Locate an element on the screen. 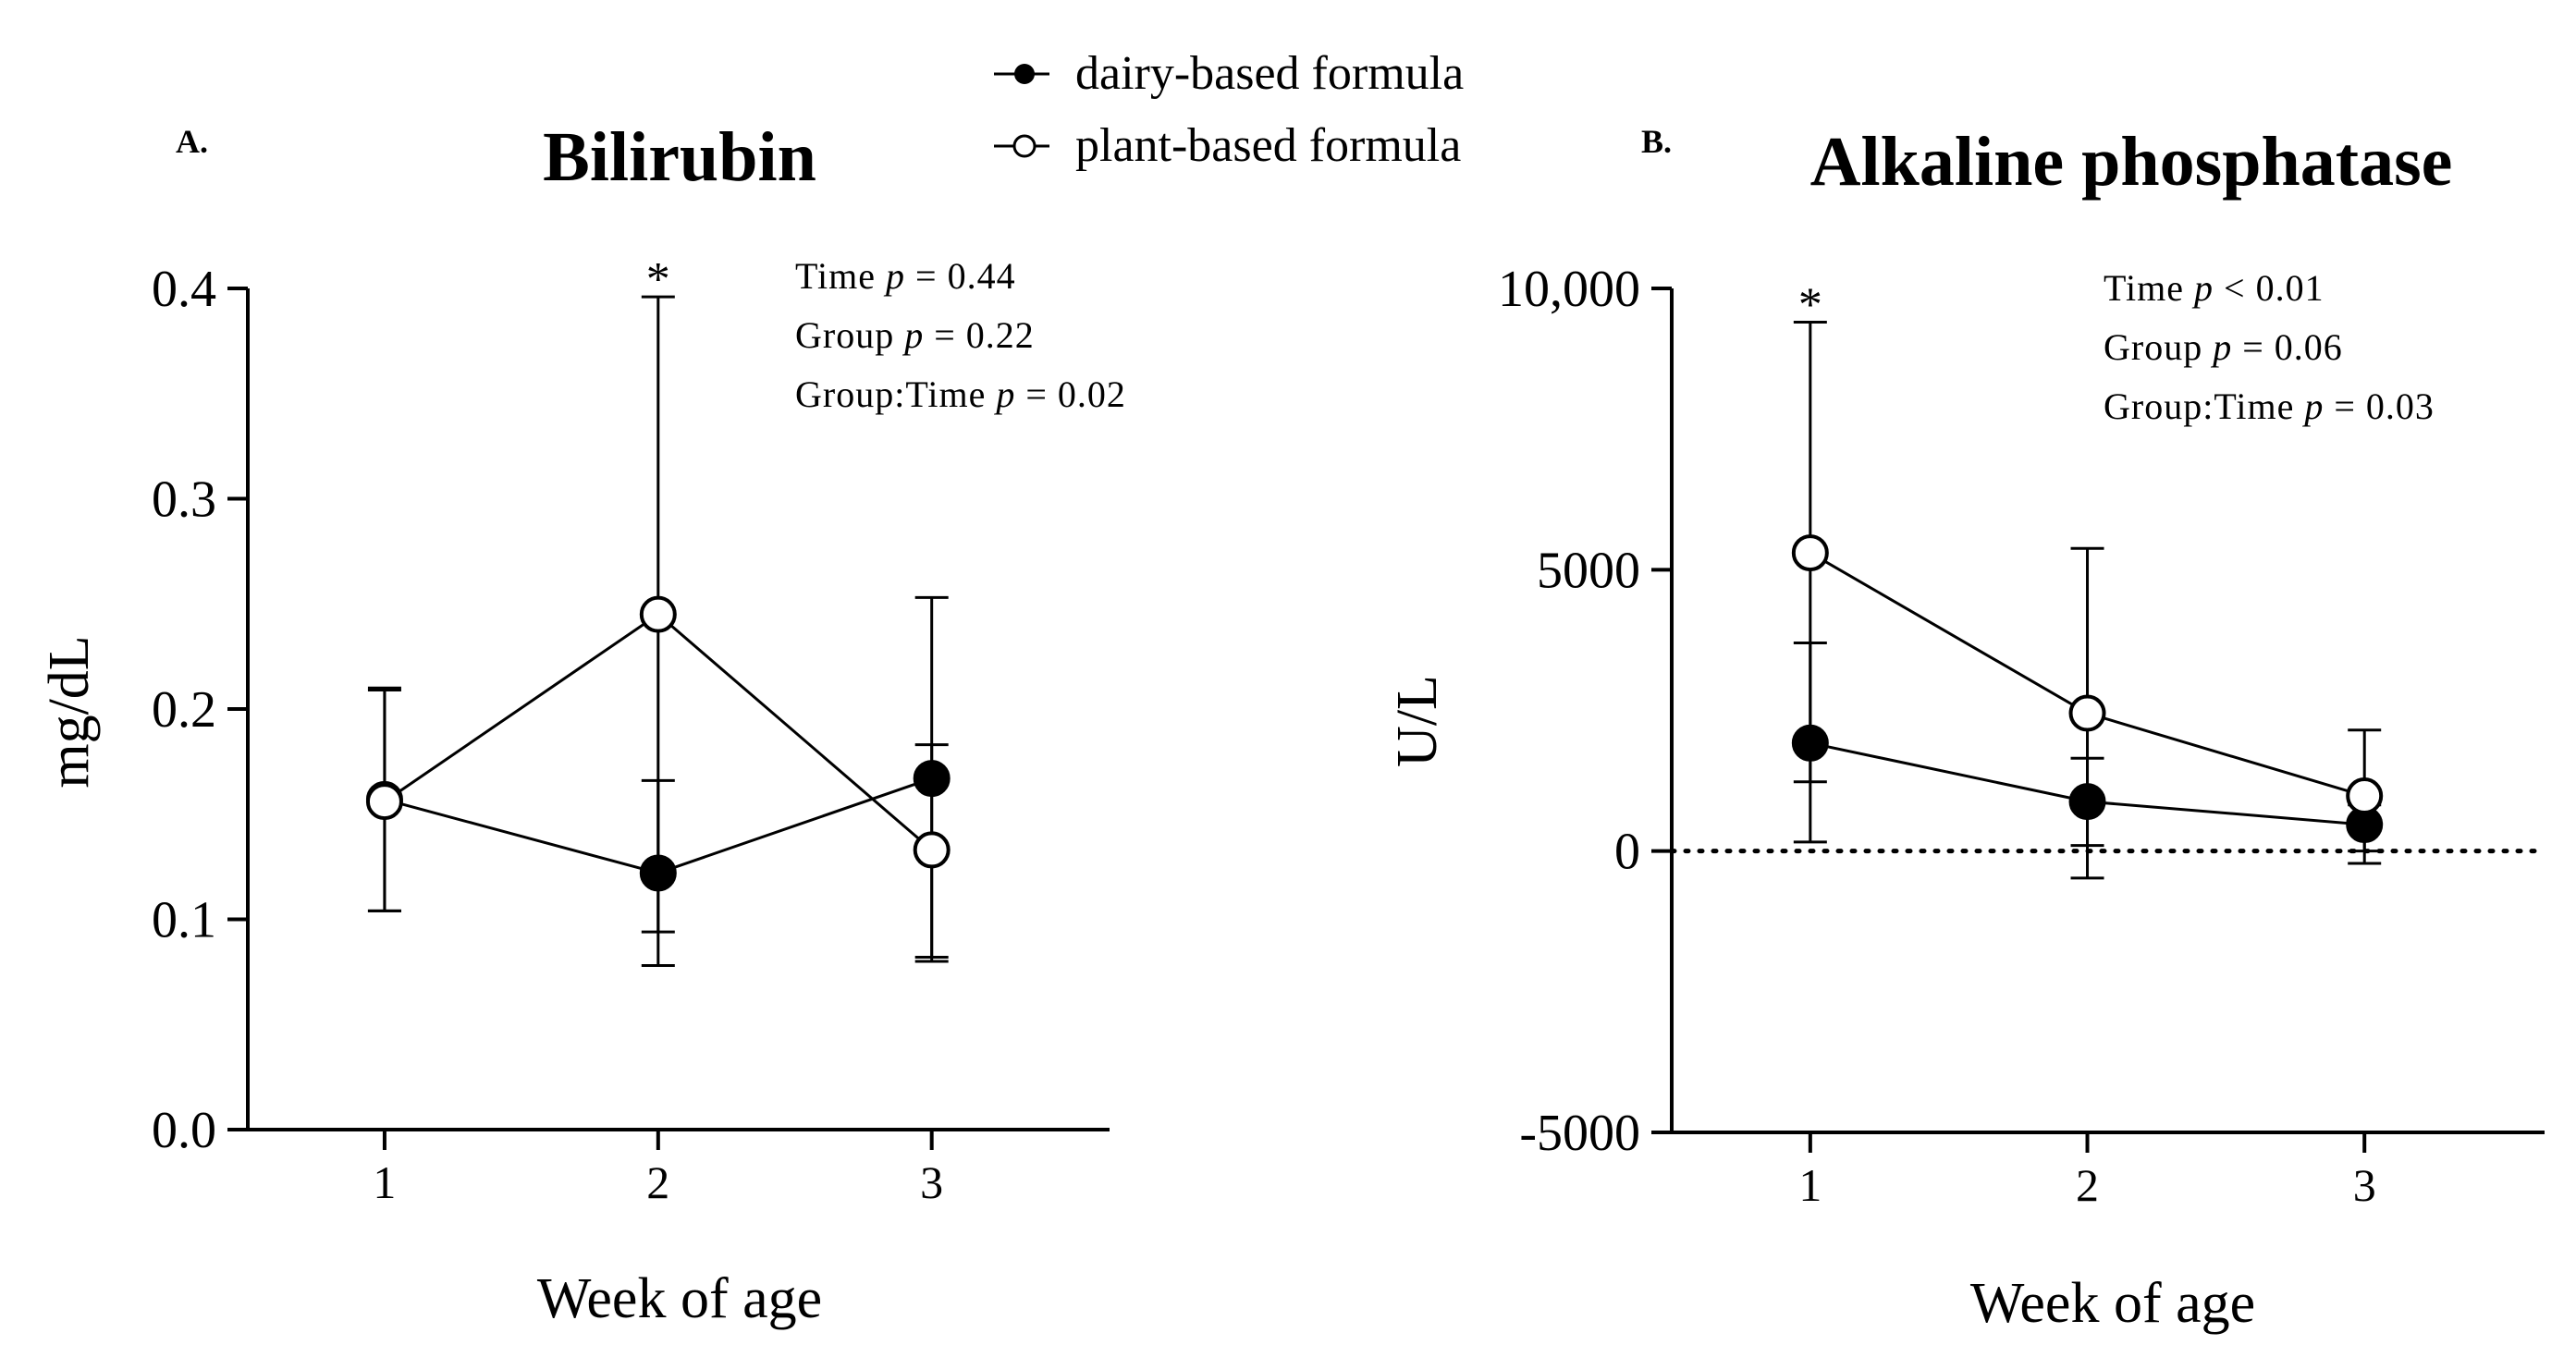 The height and width of the screenshot is (1345, 2576). panel-b-stat-line: Group:Time p = 0.03 is located at coordinates (2270, 406).